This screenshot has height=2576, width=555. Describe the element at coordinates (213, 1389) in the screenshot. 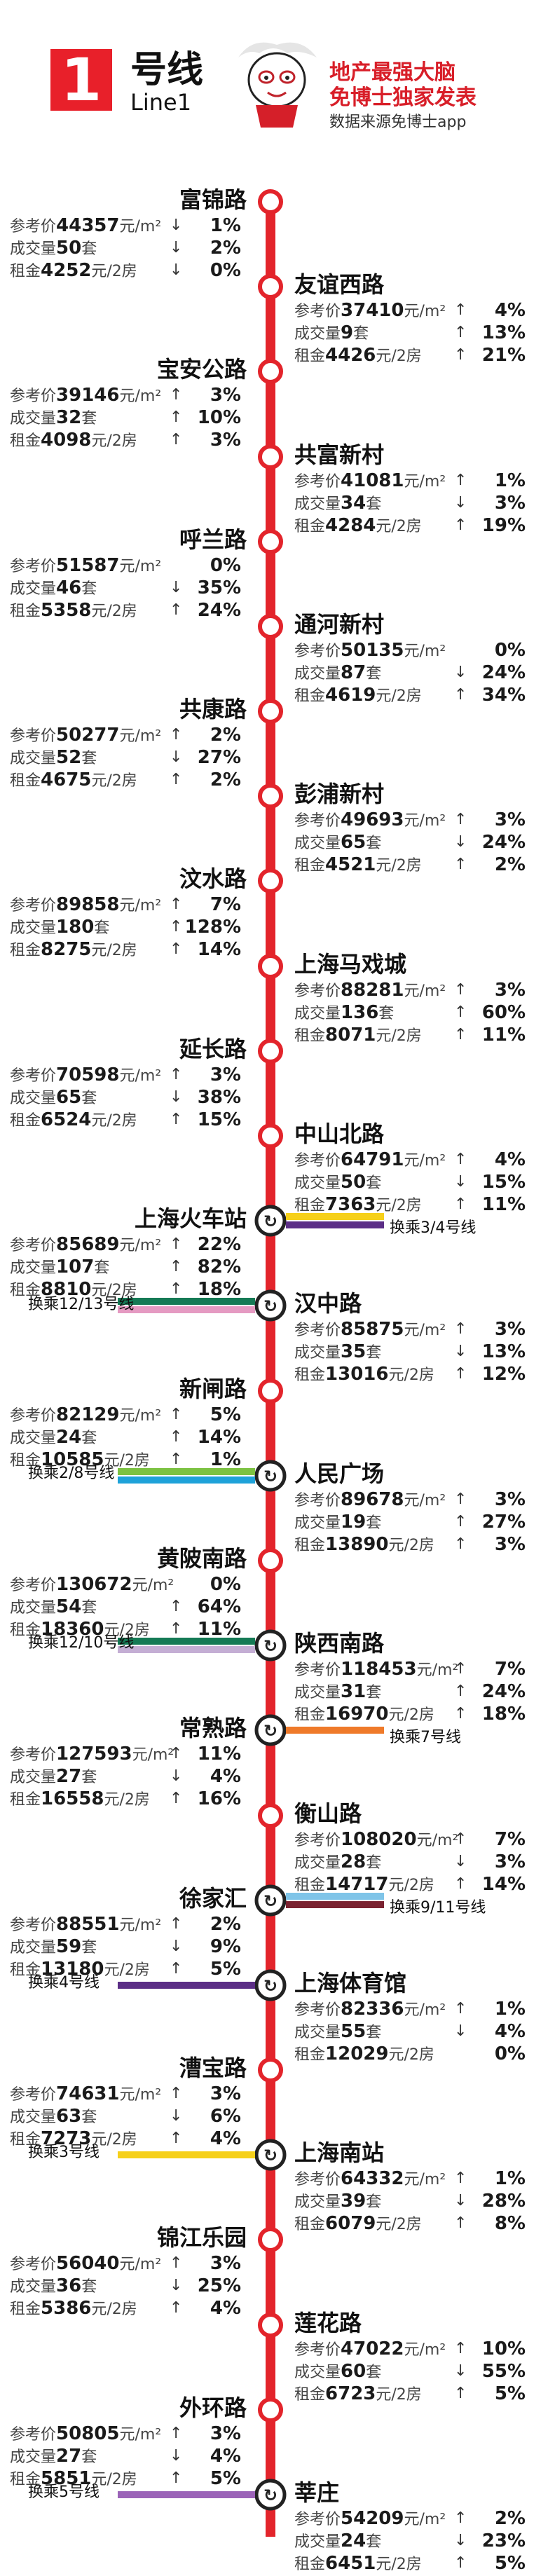

I see `station-name: 新闸路` at that location.